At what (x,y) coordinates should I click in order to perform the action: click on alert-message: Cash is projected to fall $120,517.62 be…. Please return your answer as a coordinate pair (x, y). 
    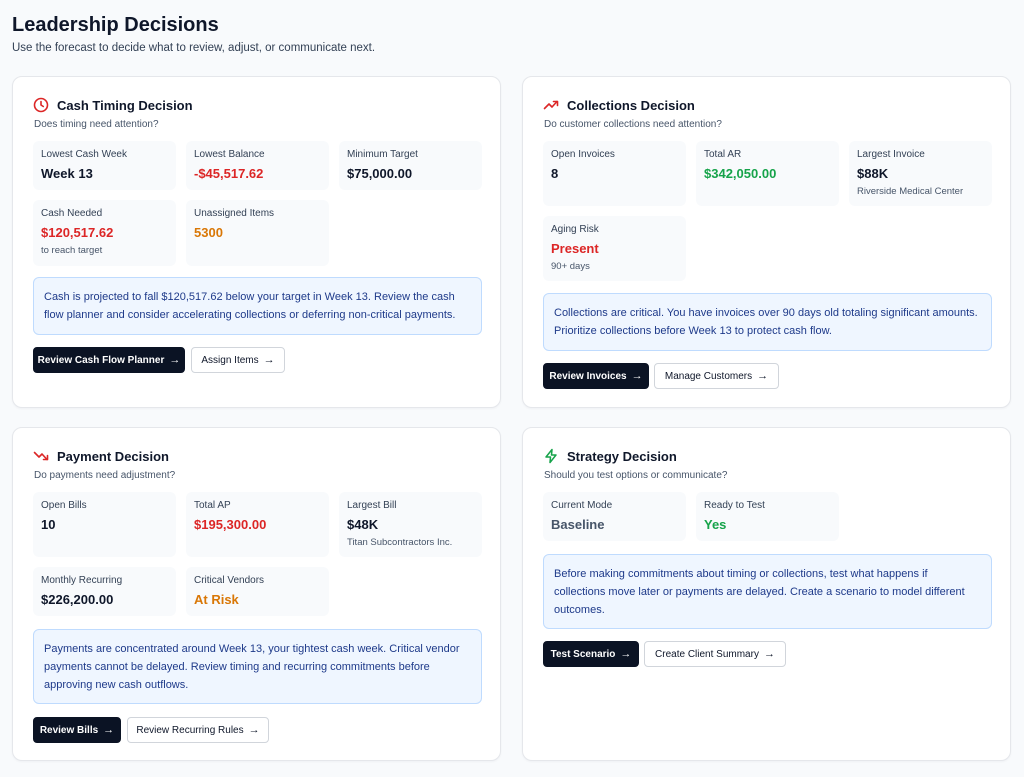
    Looking at the image, I should click on (257, 306).